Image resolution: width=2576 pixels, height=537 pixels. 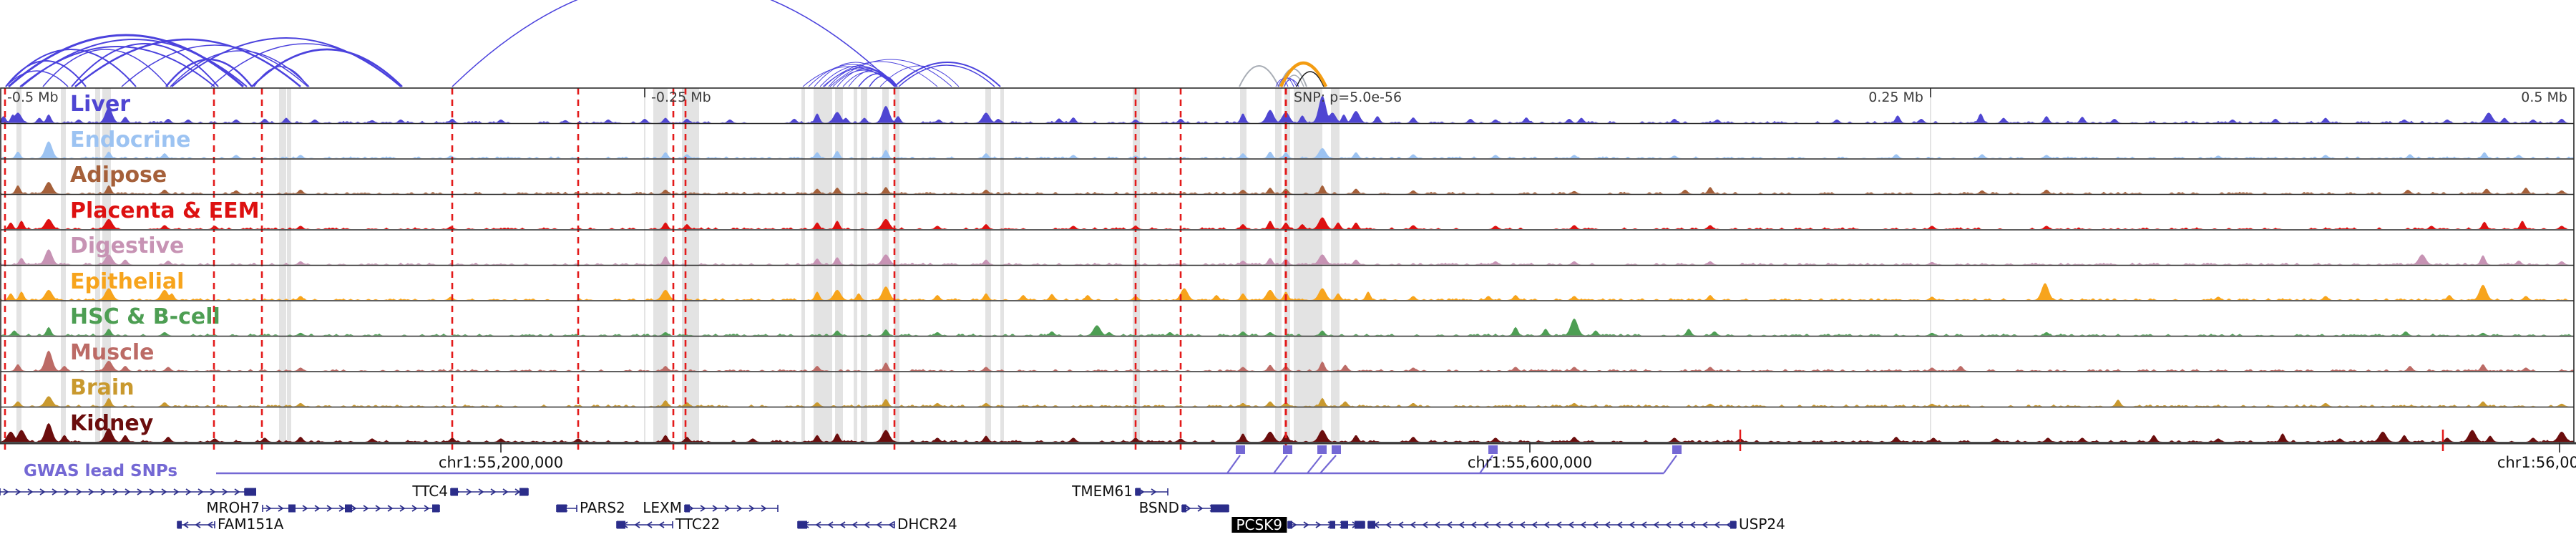 I want to click on gene-label-fam151a: FAM151A, so click(x=251, y=524).